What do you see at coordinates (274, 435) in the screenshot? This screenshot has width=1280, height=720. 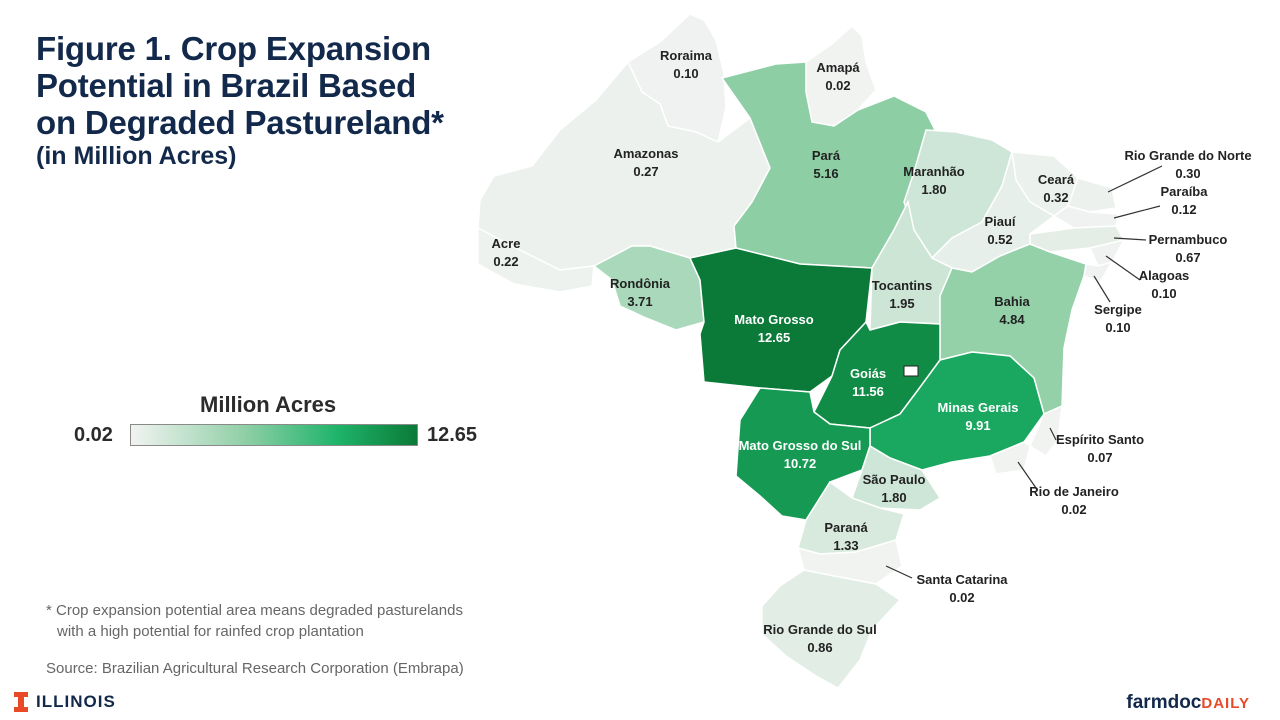 I see `legend-color-scale` at bounding box center [274, 435].